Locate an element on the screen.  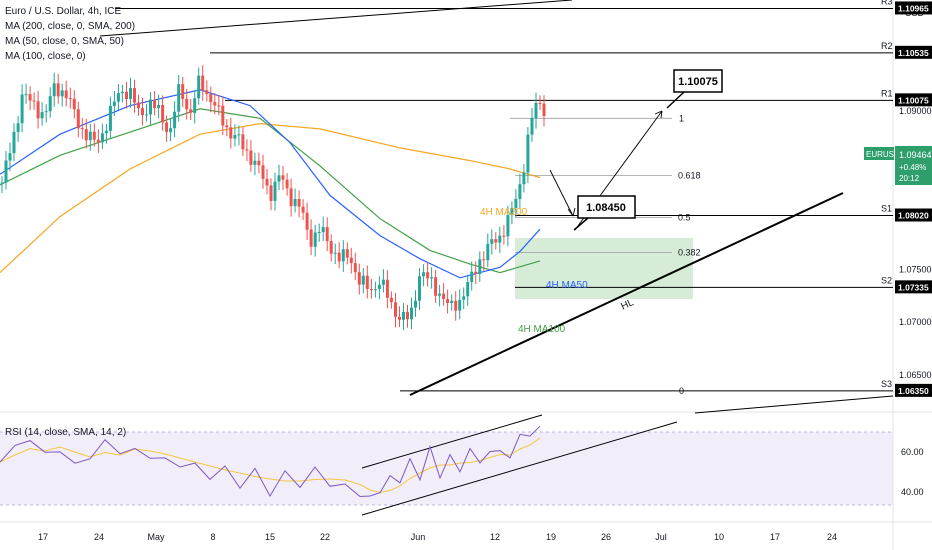
upper-channel-line is located at coordinates (336, 18).